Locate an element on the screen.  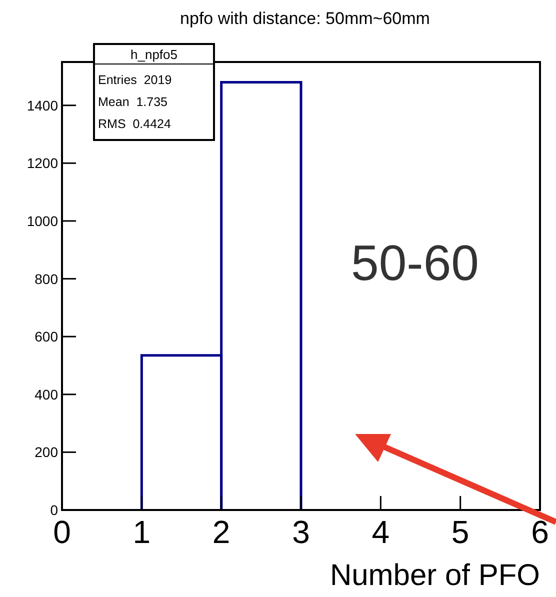
y-tick-label: 1400 is located at coordinates (42, 105).